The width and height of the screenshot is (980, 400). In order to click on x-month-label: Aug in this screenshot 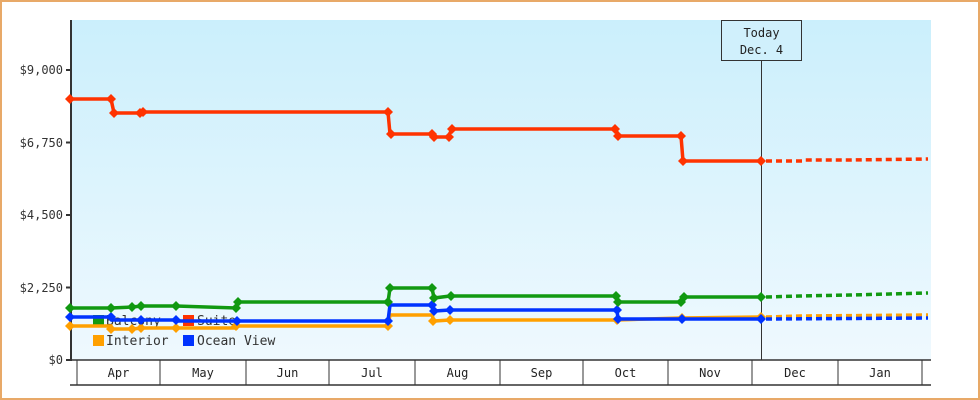, I will do `click(458, 373)`.